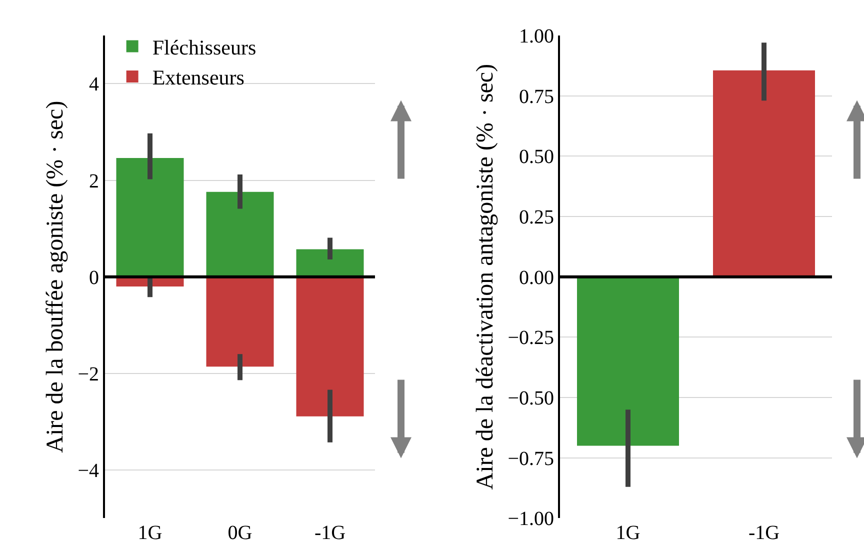 This screenshot has width=864, height=555. Describe the element at coordinates (536, 97) in the screenshot. I see `y-tick-label: 0.75` at that location.